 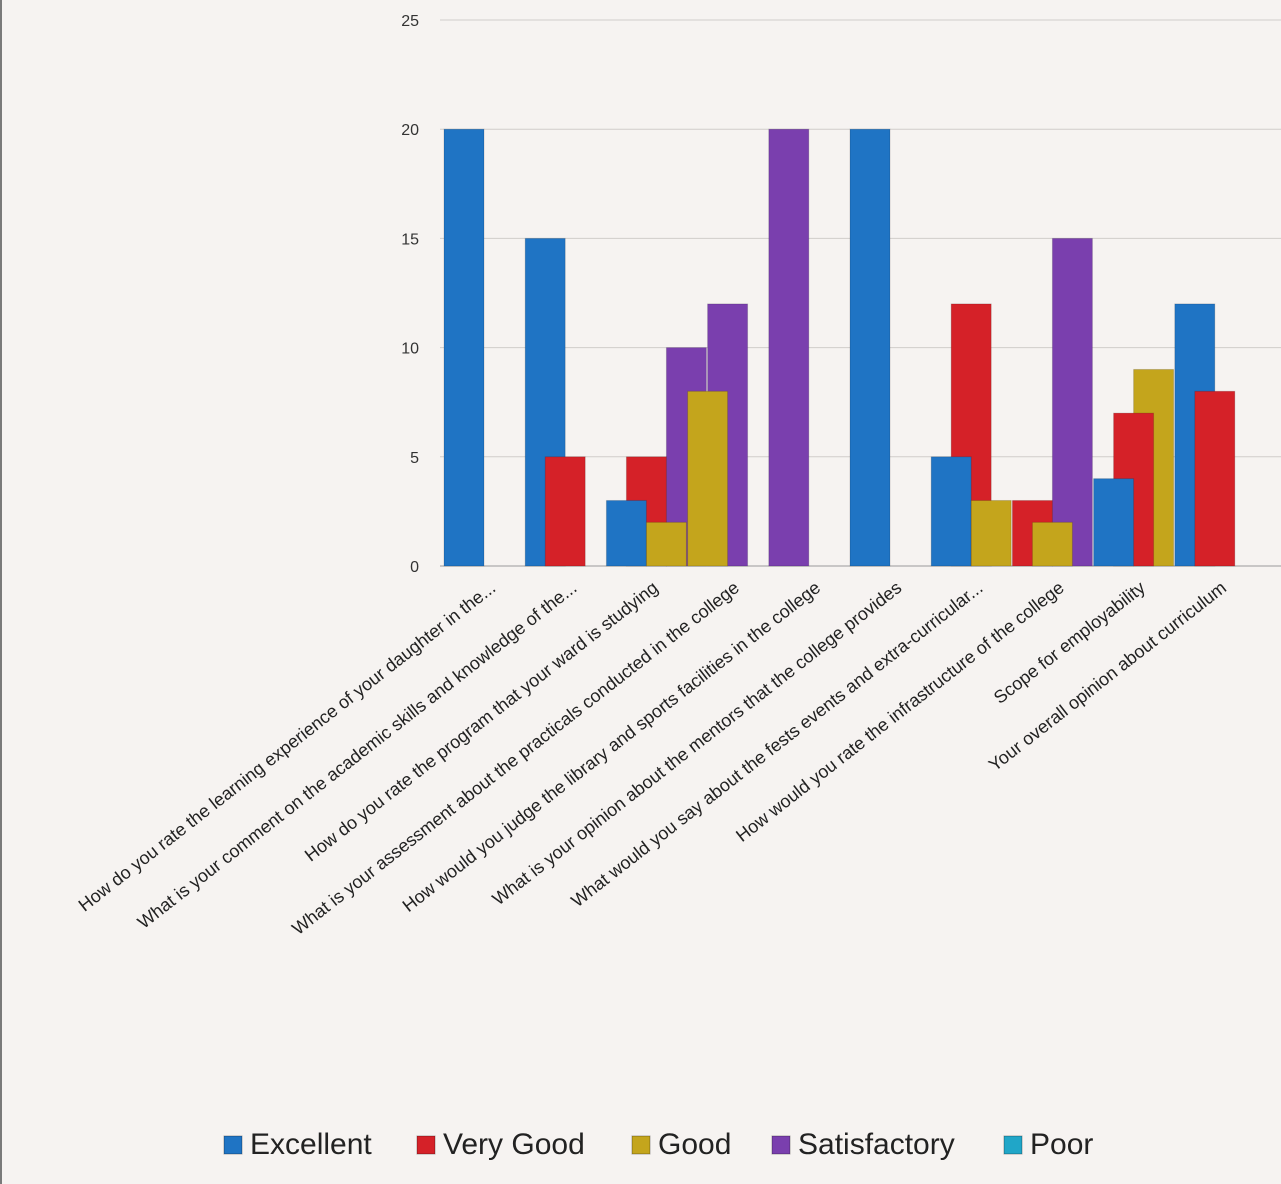 I want to click on y-tick-label: 25, so click(x=410, y=21).